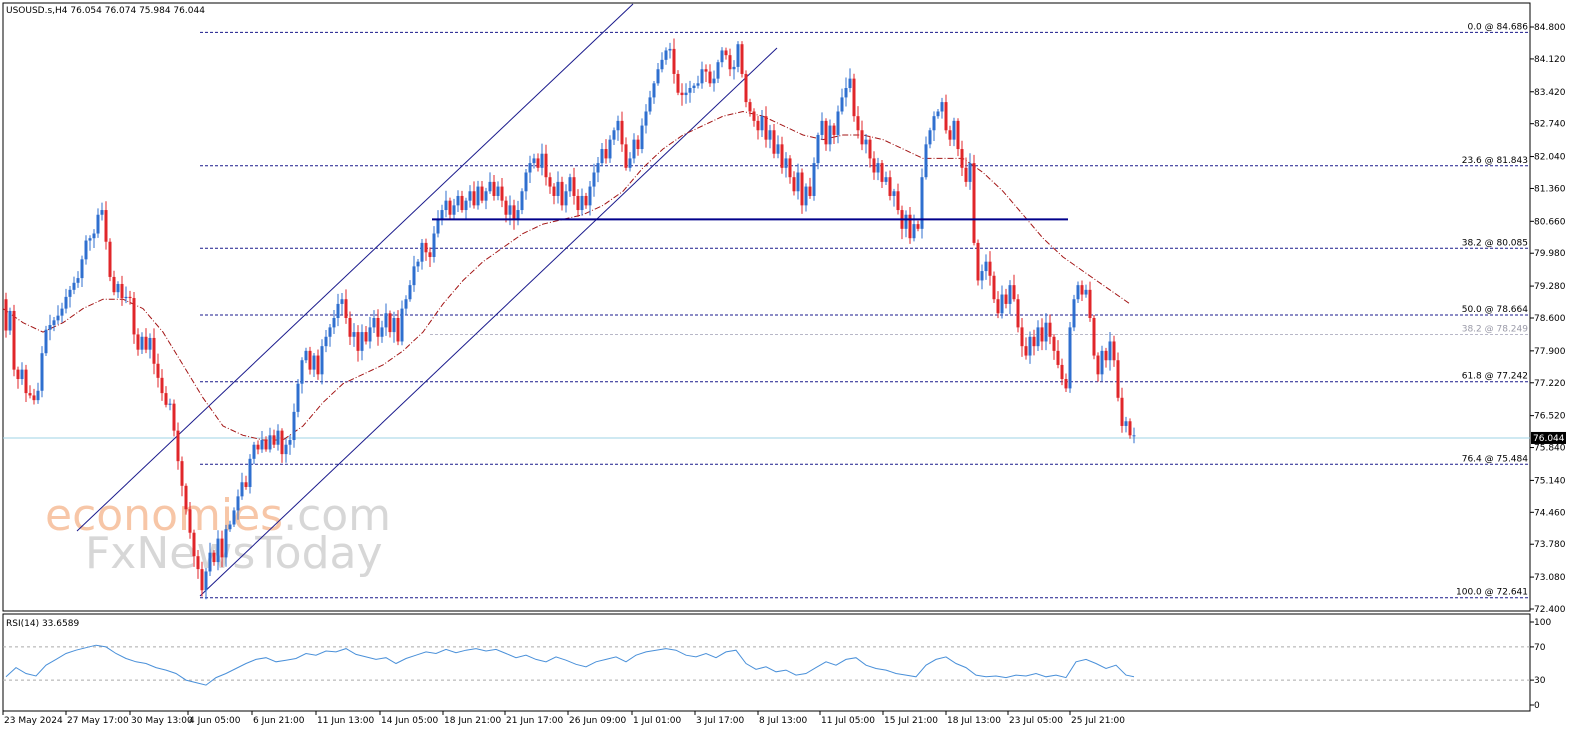 The width and height of the screenshot is (1596, 743). What do you see at coordinates (534, 721) in the screenshot?
I see `x-tick-label: 21 Jun 17:00` at bounding box center [534, 721].